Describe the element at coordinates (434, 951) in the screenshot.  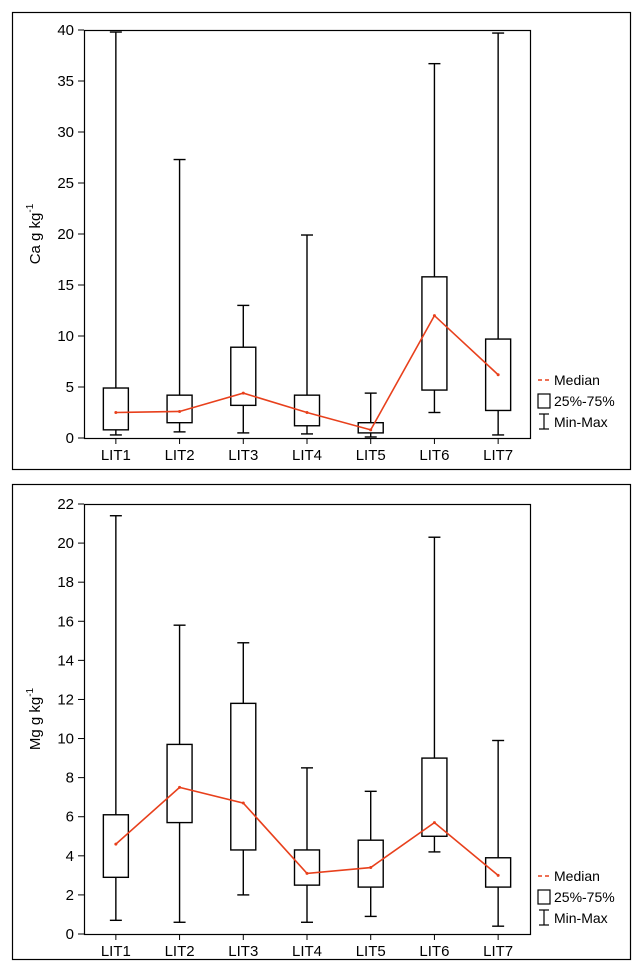
I see `mg-x-label-lit6: LIT6` at that location.